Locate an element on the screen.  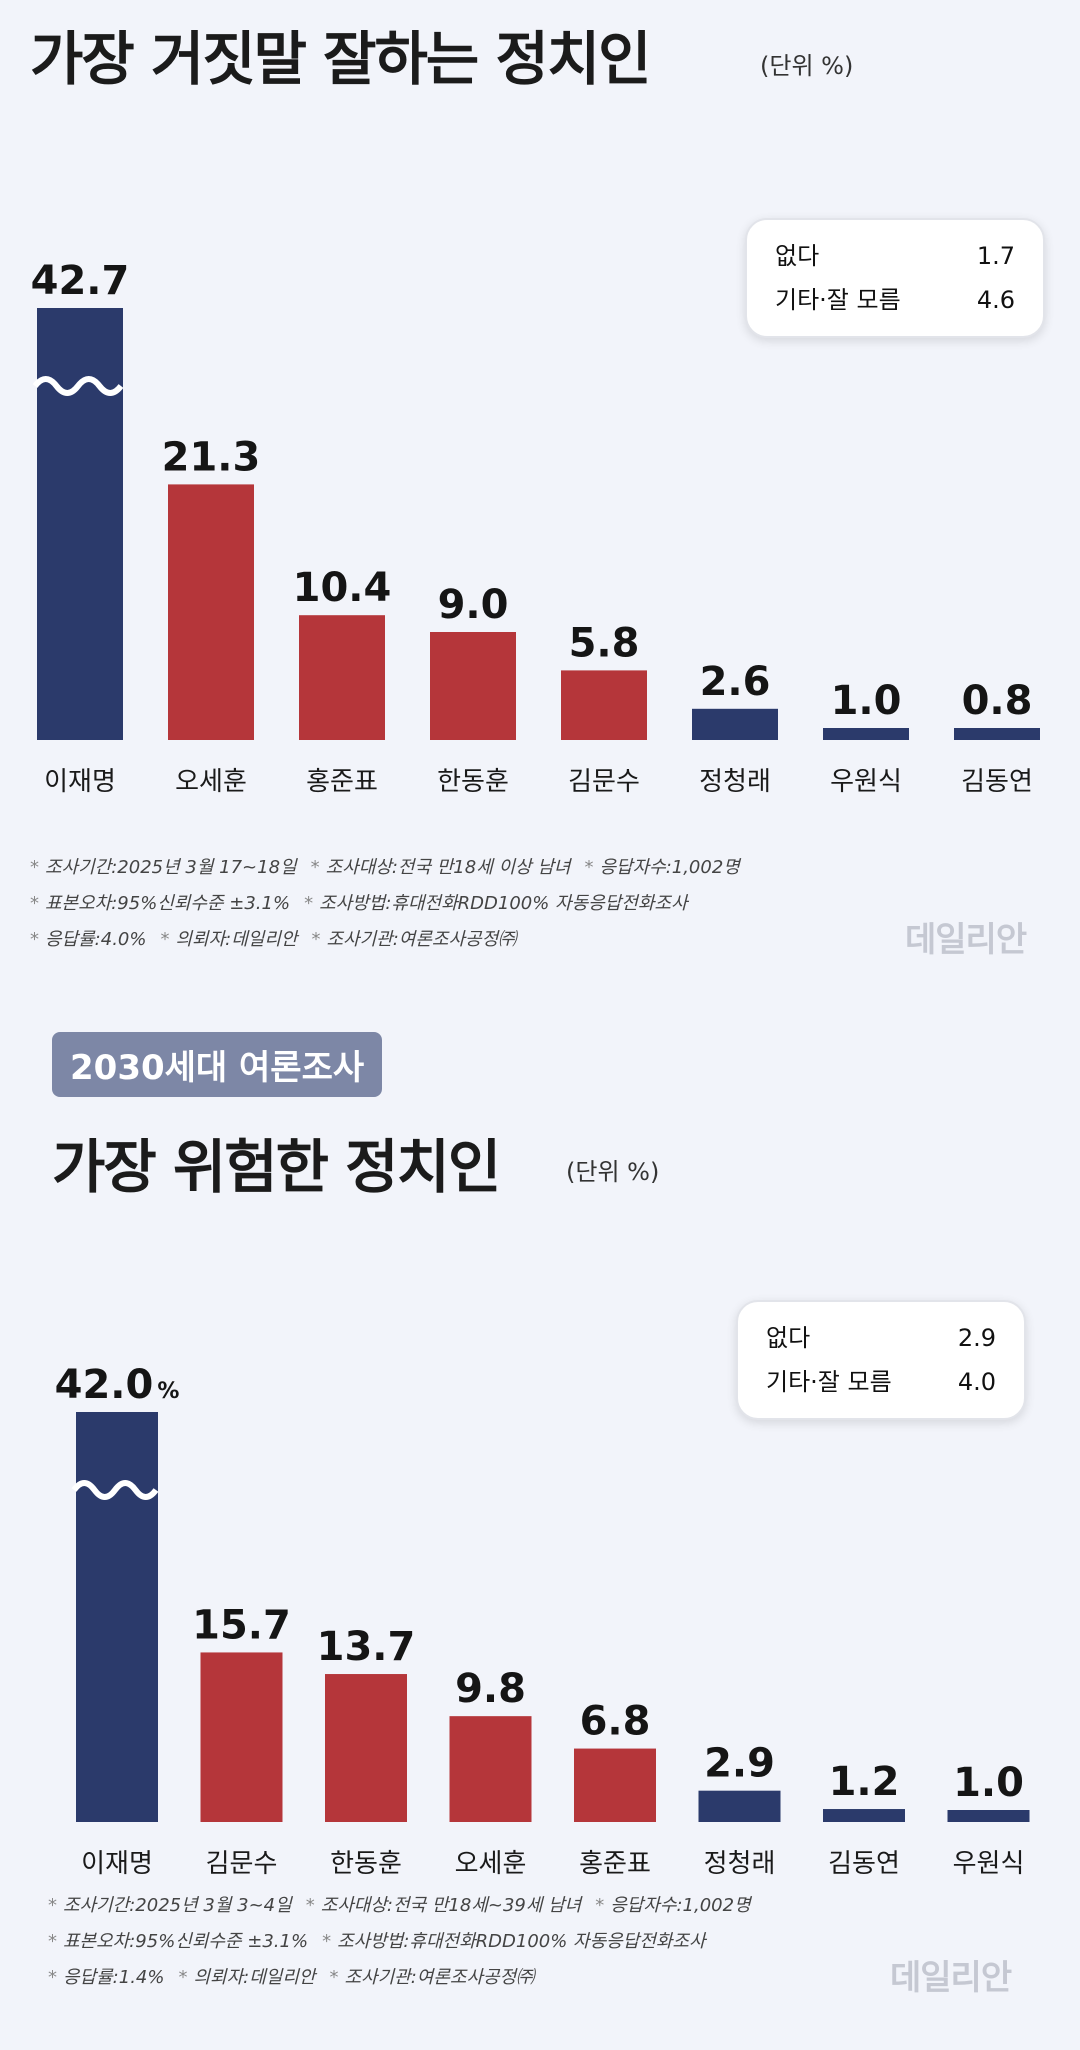
note-line: * 응답률:4.0% * 의뢰자:데일리안 * 조사기관:여론조사공정㈜ is located at coordinates (385, 940).